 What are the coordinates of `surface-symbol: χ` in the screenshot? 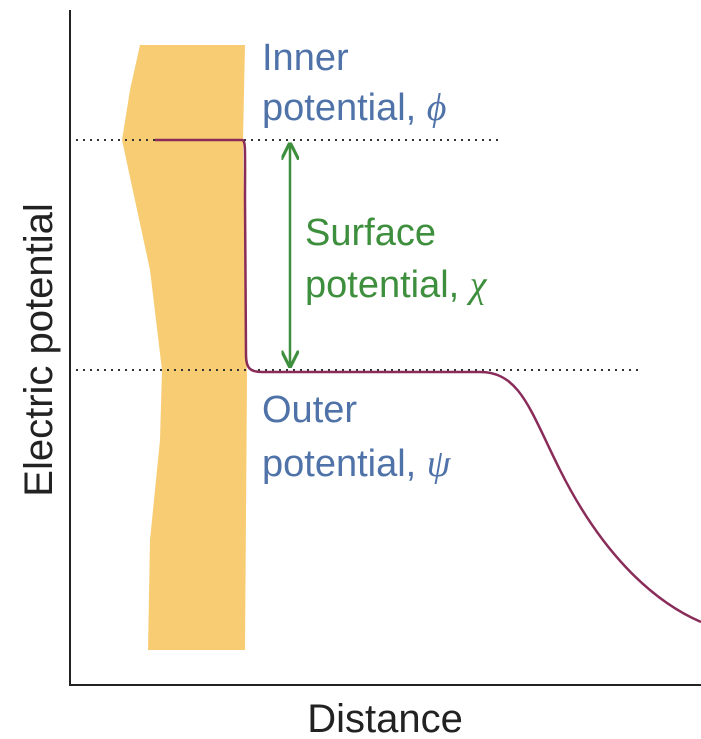 It's located at (477, 285).